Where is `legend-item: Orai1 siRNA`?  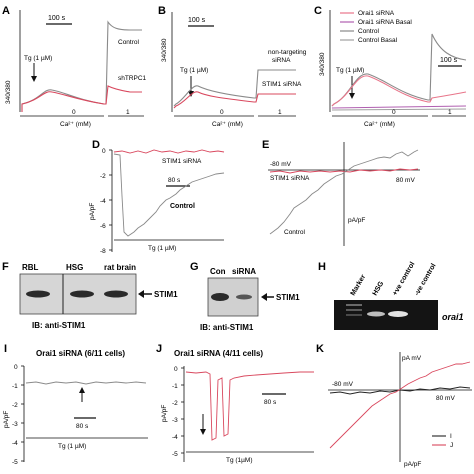
legend-item: Orai1 siRNA is located at coordinates (376, 13).